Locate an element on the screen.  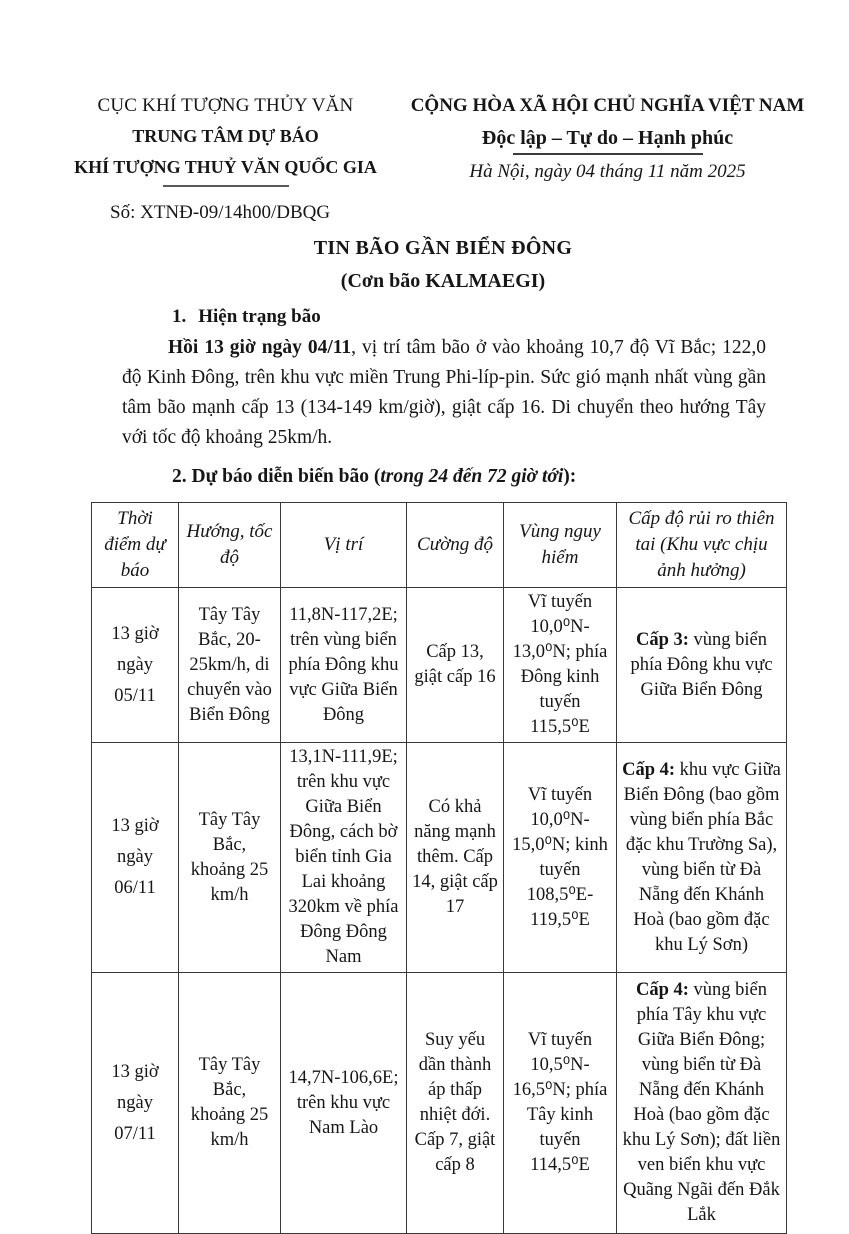
section1-heading: 1. Hiện trạng bão is located at coordinates (510, 317).